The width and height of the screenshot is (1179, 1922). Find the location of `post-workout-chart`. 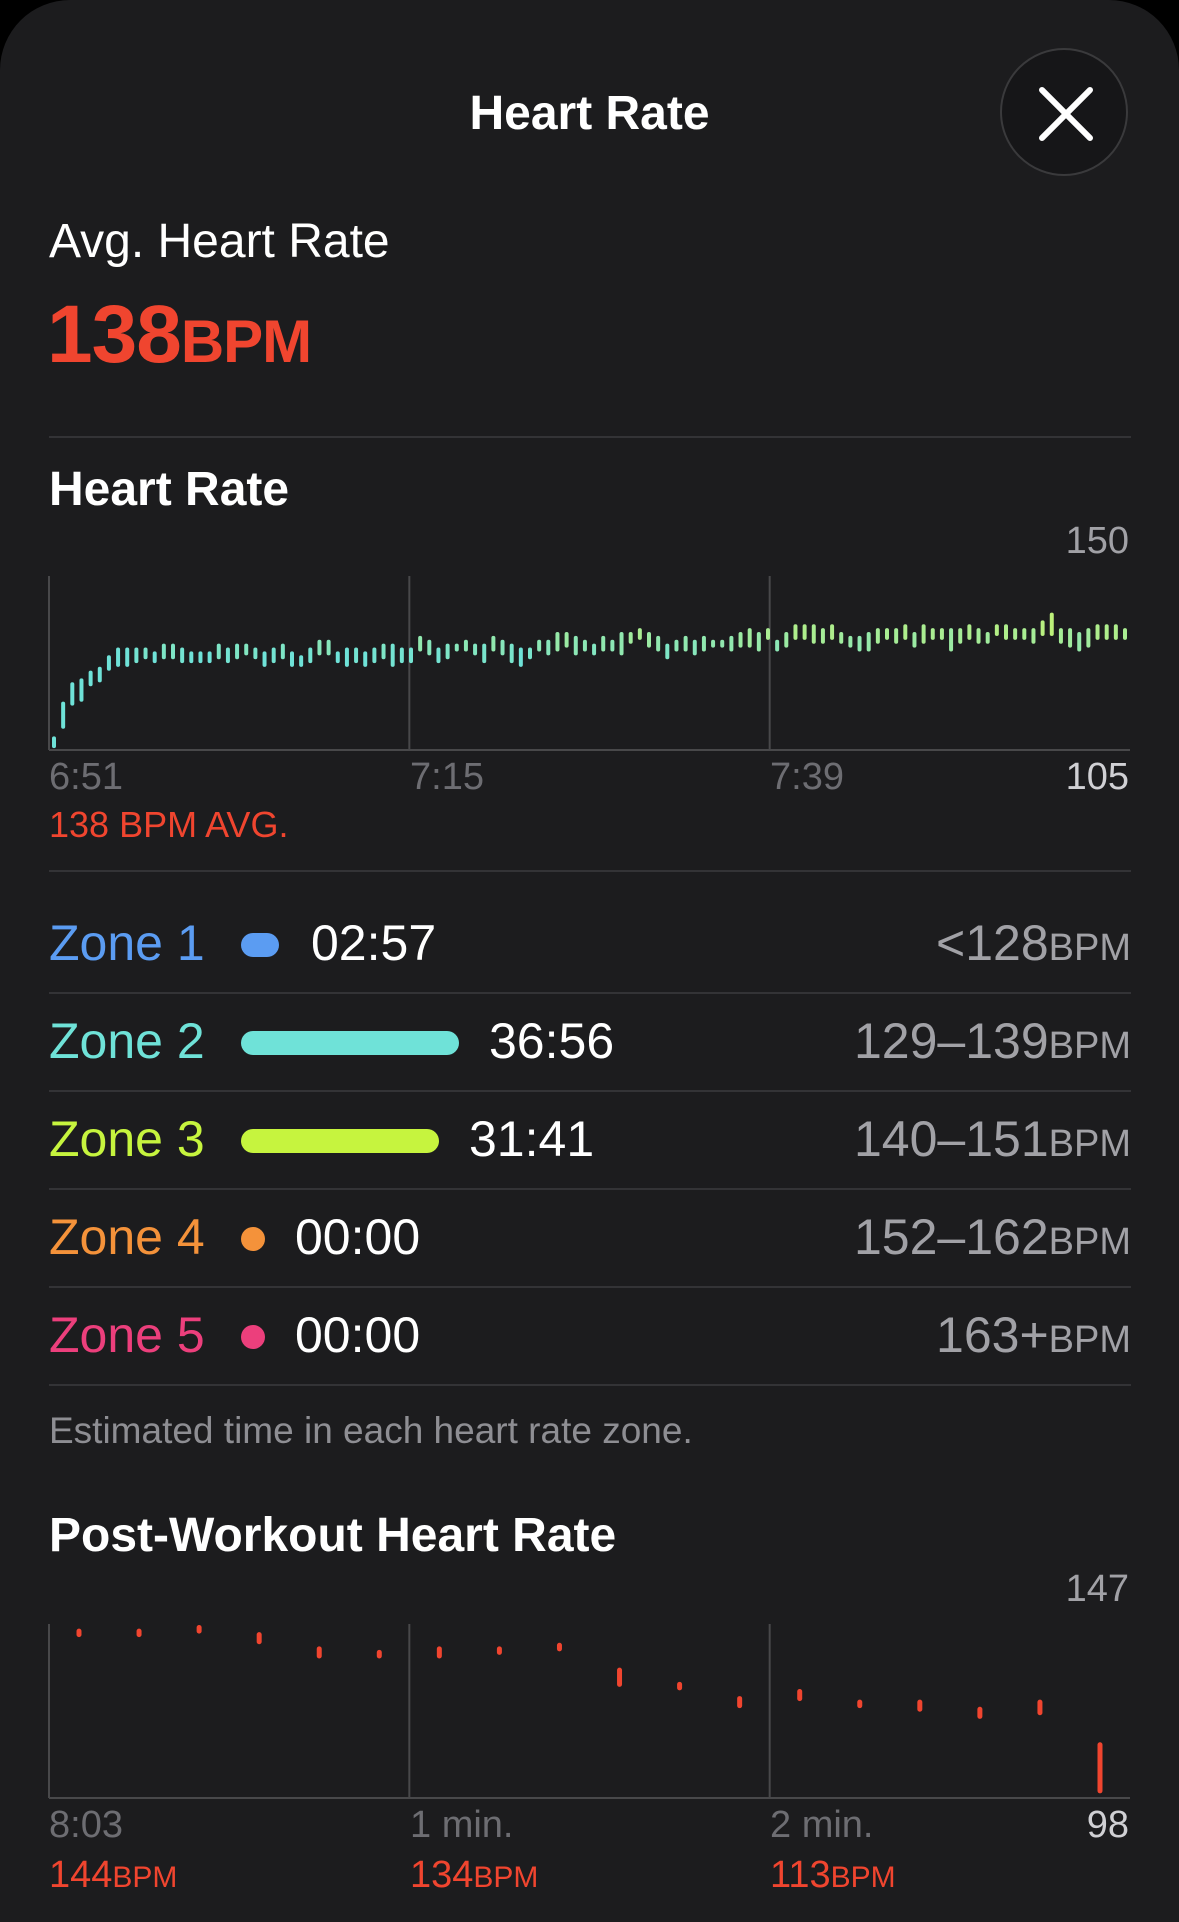

post-workout-chart is located at coordinates (589, 1711).